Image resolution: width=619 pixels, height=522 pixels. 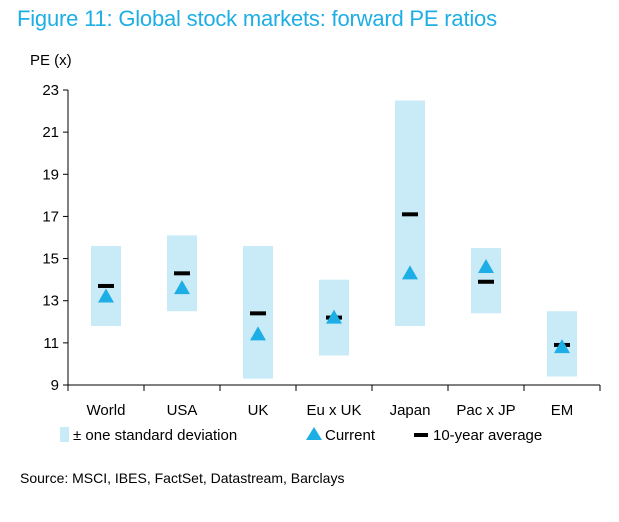 I want to click on x-category-label: EM, so click(x=562, y=410).